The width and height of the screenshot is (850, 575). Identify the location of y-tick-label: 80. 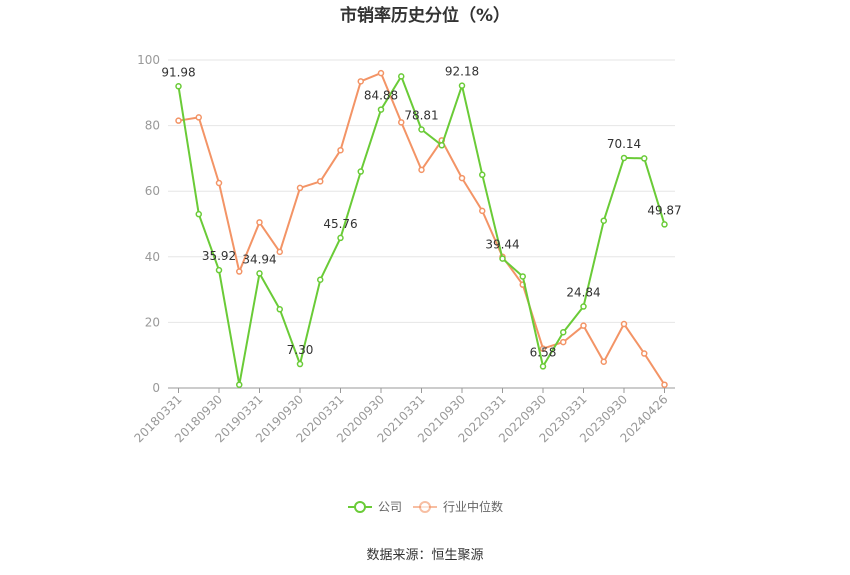
(152, 126).